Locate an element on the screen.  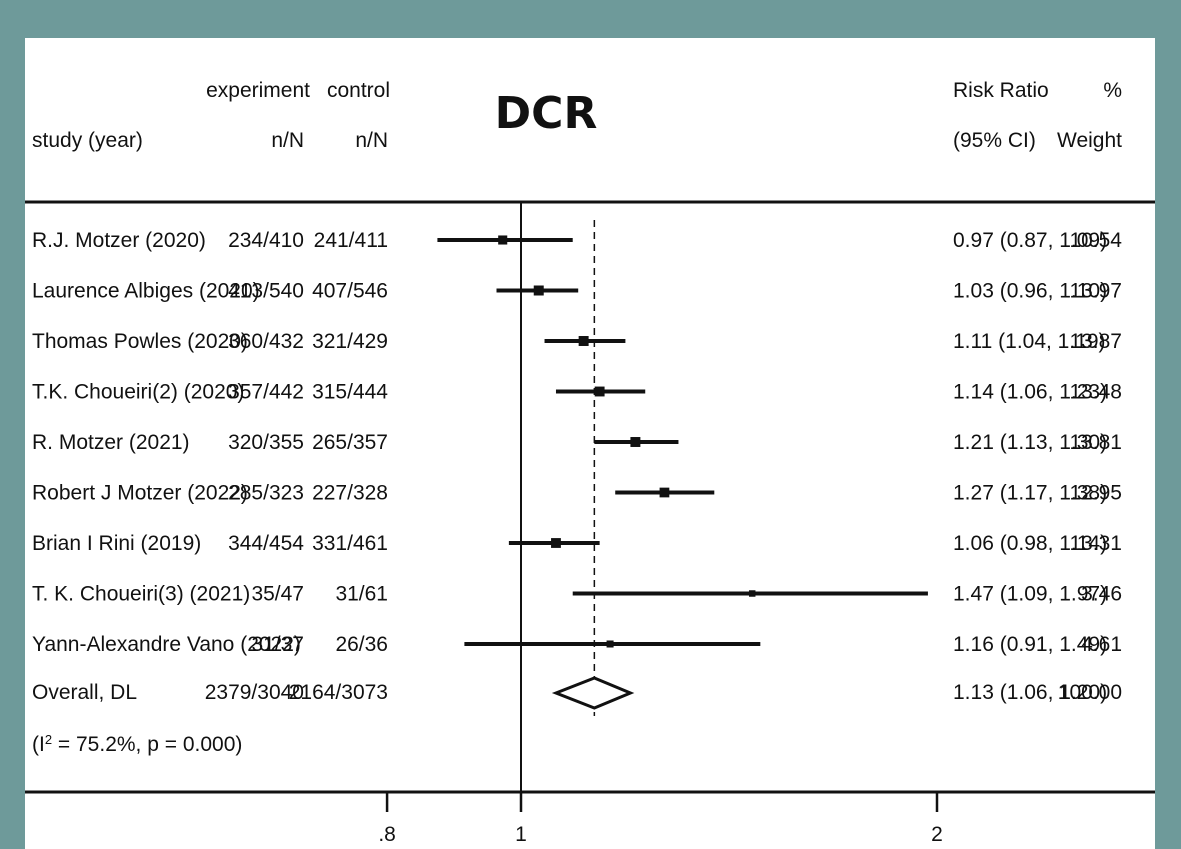
header-control: control is located at coordinates (358, 90).